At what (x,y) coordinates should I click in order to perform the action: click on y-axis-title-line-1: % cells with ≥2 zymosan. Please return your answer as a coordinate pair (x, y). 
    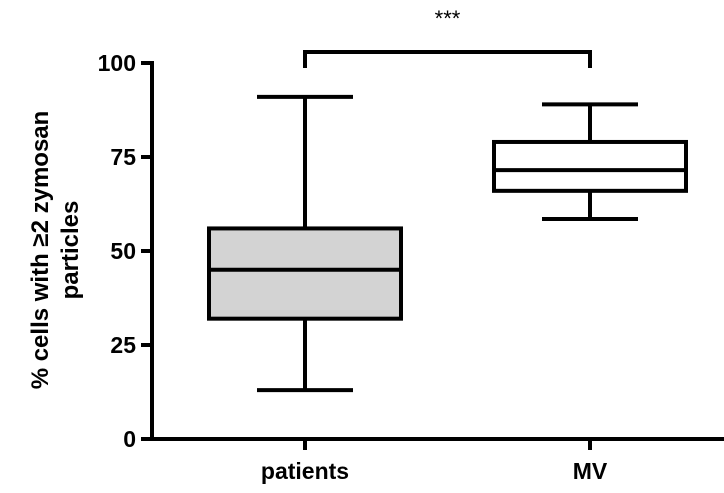
    Looking at the image, I should click on (40, 250).